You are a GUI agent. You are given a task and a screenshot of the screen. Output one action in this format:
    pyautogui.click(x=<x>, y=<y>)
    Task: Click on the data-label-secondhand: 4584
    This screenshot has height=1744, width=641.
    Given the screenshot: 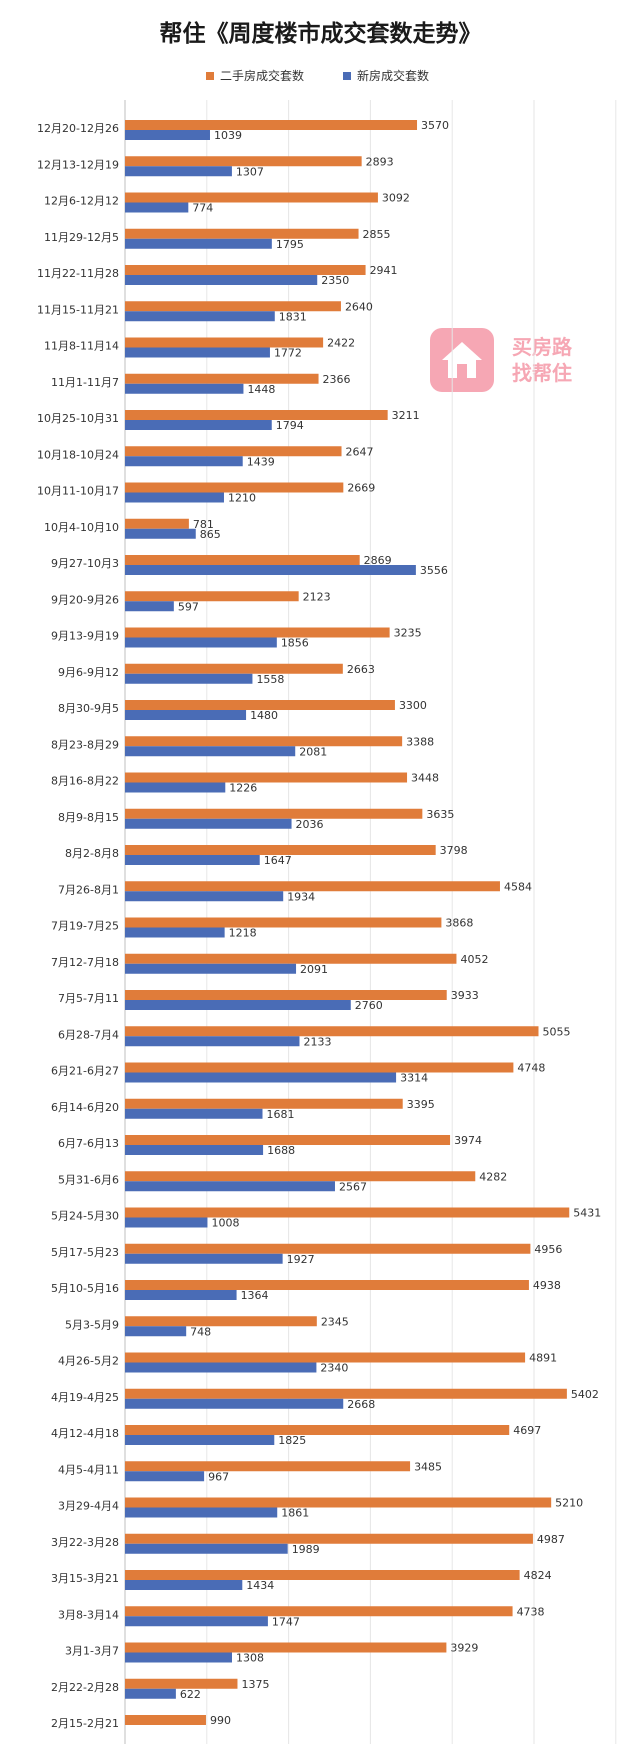 What is the action you would take?
    pyautogui.click(x=518, y=886)
    